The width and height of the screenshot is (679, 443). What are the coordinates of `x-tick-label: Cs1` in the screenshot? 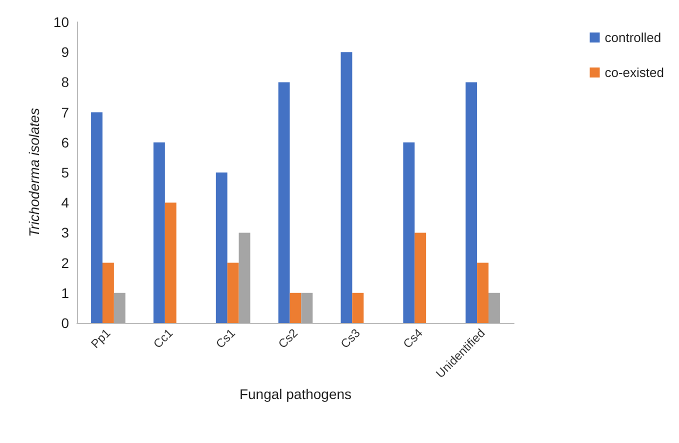 It's located at (225, 339).